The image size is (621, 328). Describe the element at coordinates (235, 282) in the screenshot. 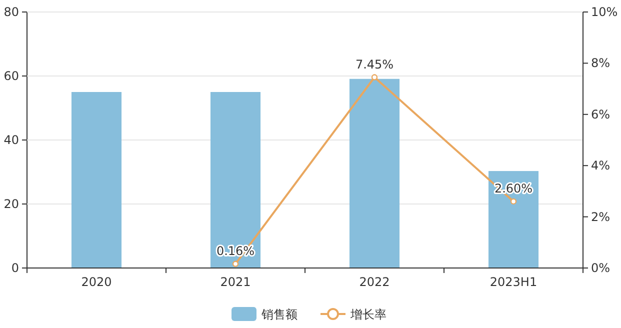

I see `x-tick-label: 2021` at that location.